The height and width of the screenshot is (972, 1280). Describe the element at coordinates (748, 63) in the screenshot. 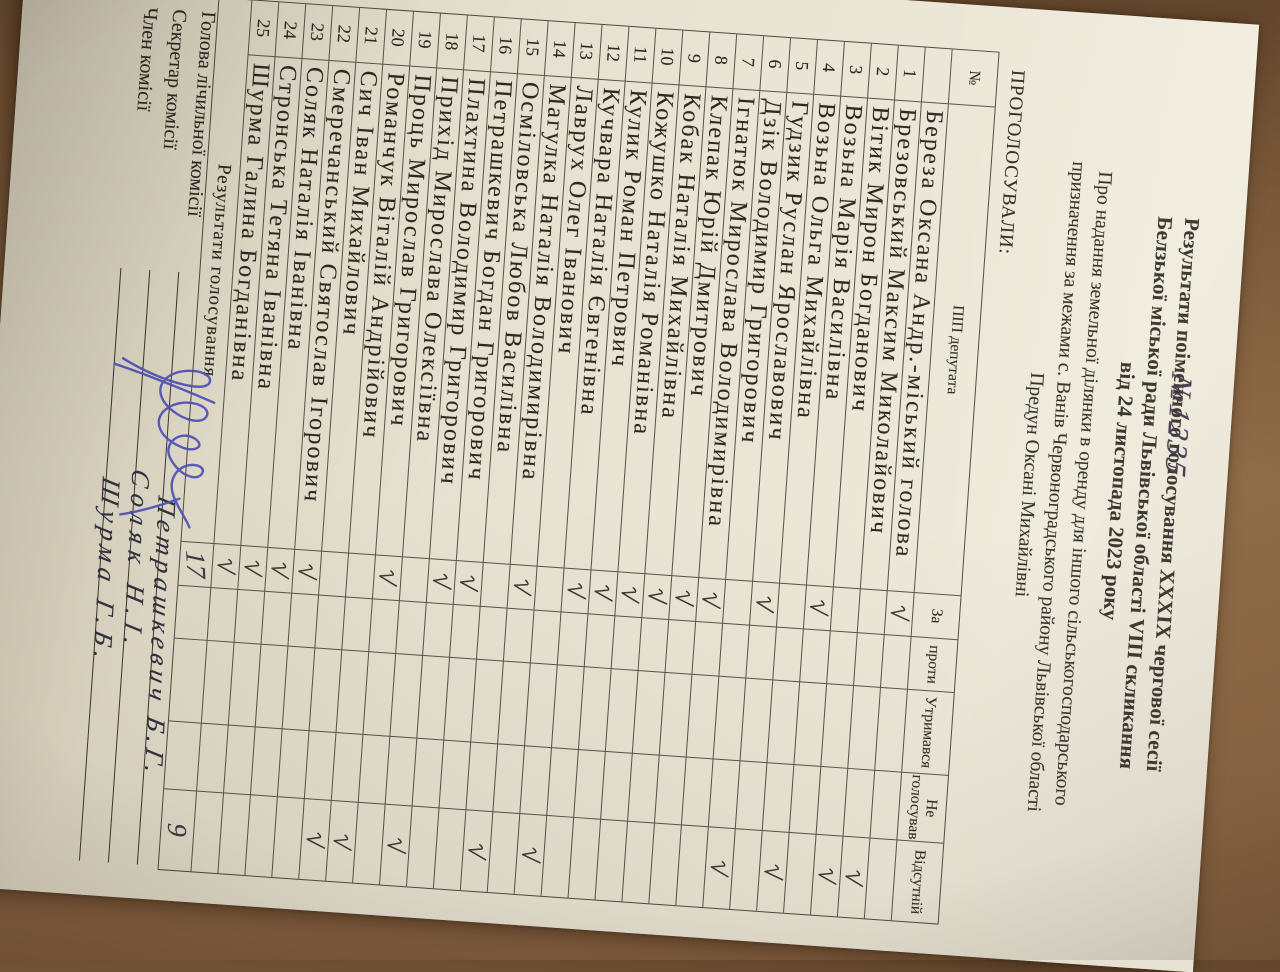

I see `row-number: 7` at that location.